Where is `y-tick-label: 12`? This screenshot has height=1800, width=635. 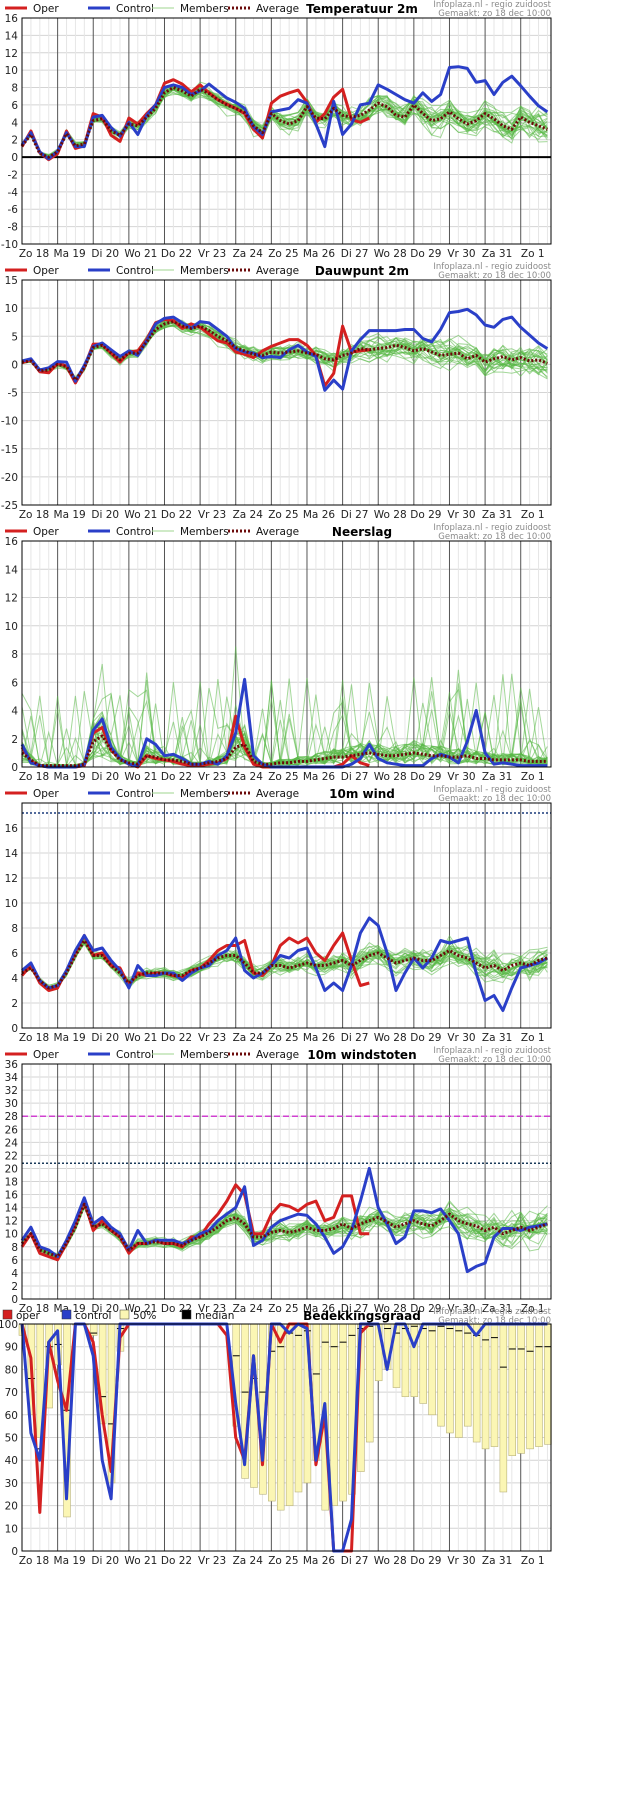
y-tick-label: 12 is located at coordinates (11, 599).